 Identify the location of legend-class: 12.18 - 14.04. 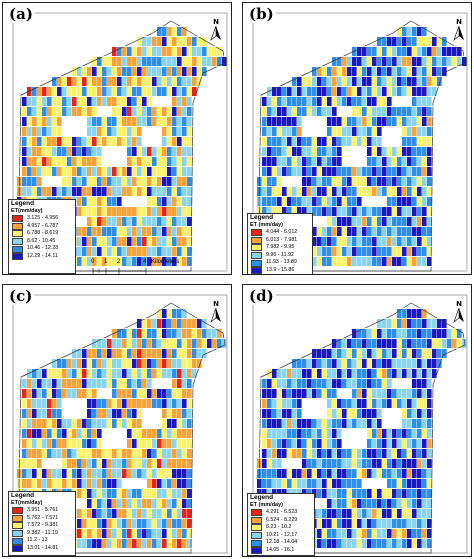
(281, 543).